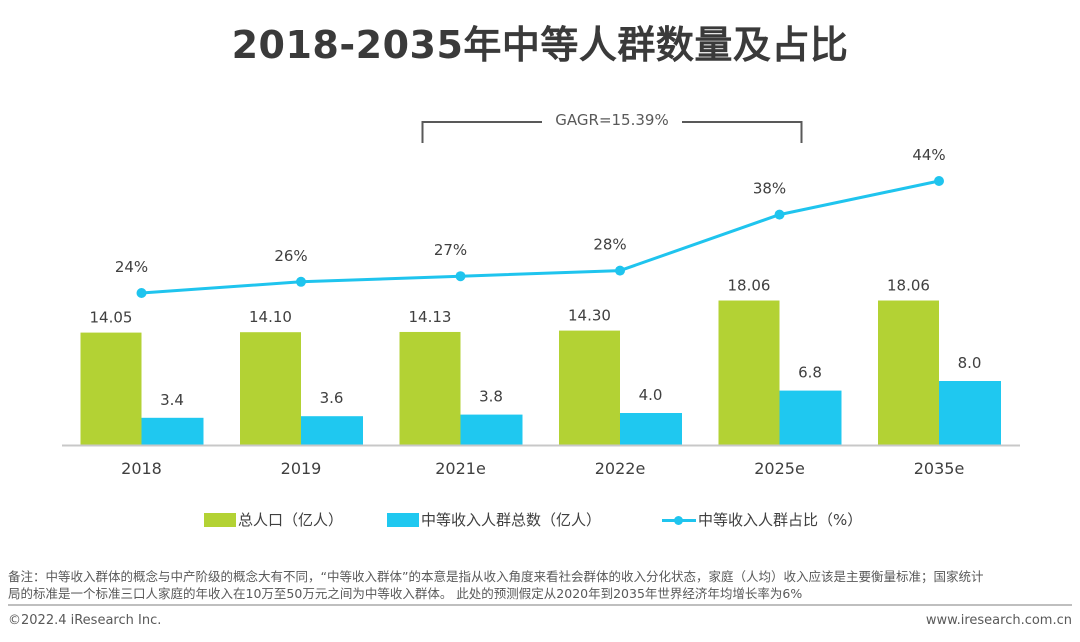 This screenshot has height=642, width=1080. What do you see at coordinates (511, 520) in the screenshot?
I see `legend-label: 中等收入人群总数（亿人）` at bounding box center [511, 520].